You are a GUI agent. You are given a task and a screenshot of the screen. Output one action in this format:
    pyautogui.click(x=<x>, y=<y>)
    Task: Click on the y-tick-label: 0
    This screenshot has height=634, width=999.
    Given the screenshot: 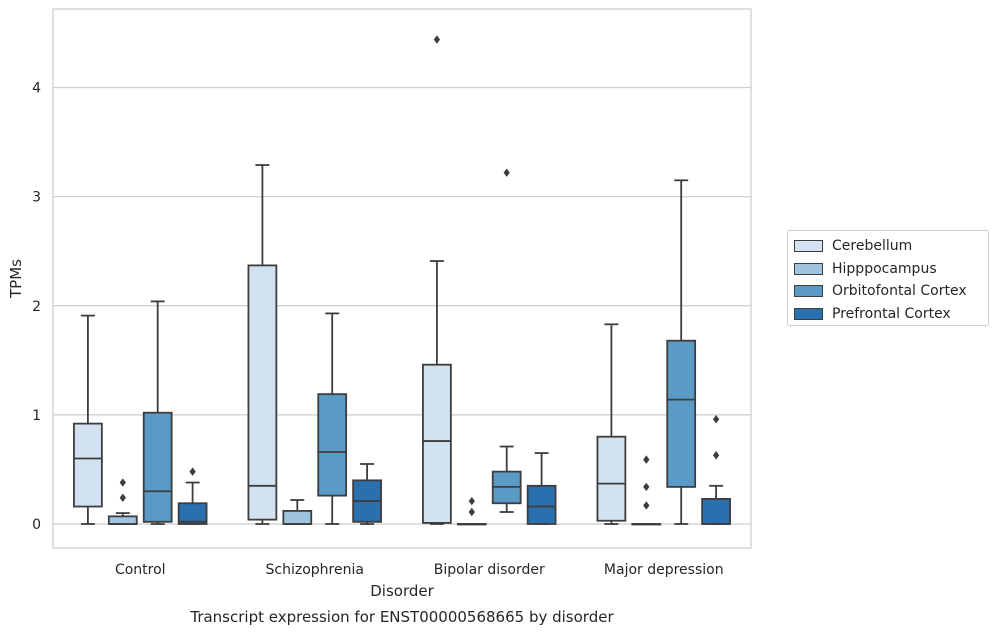 What is the action you would take?
    pyautogui.click(x=36, y=525)
    